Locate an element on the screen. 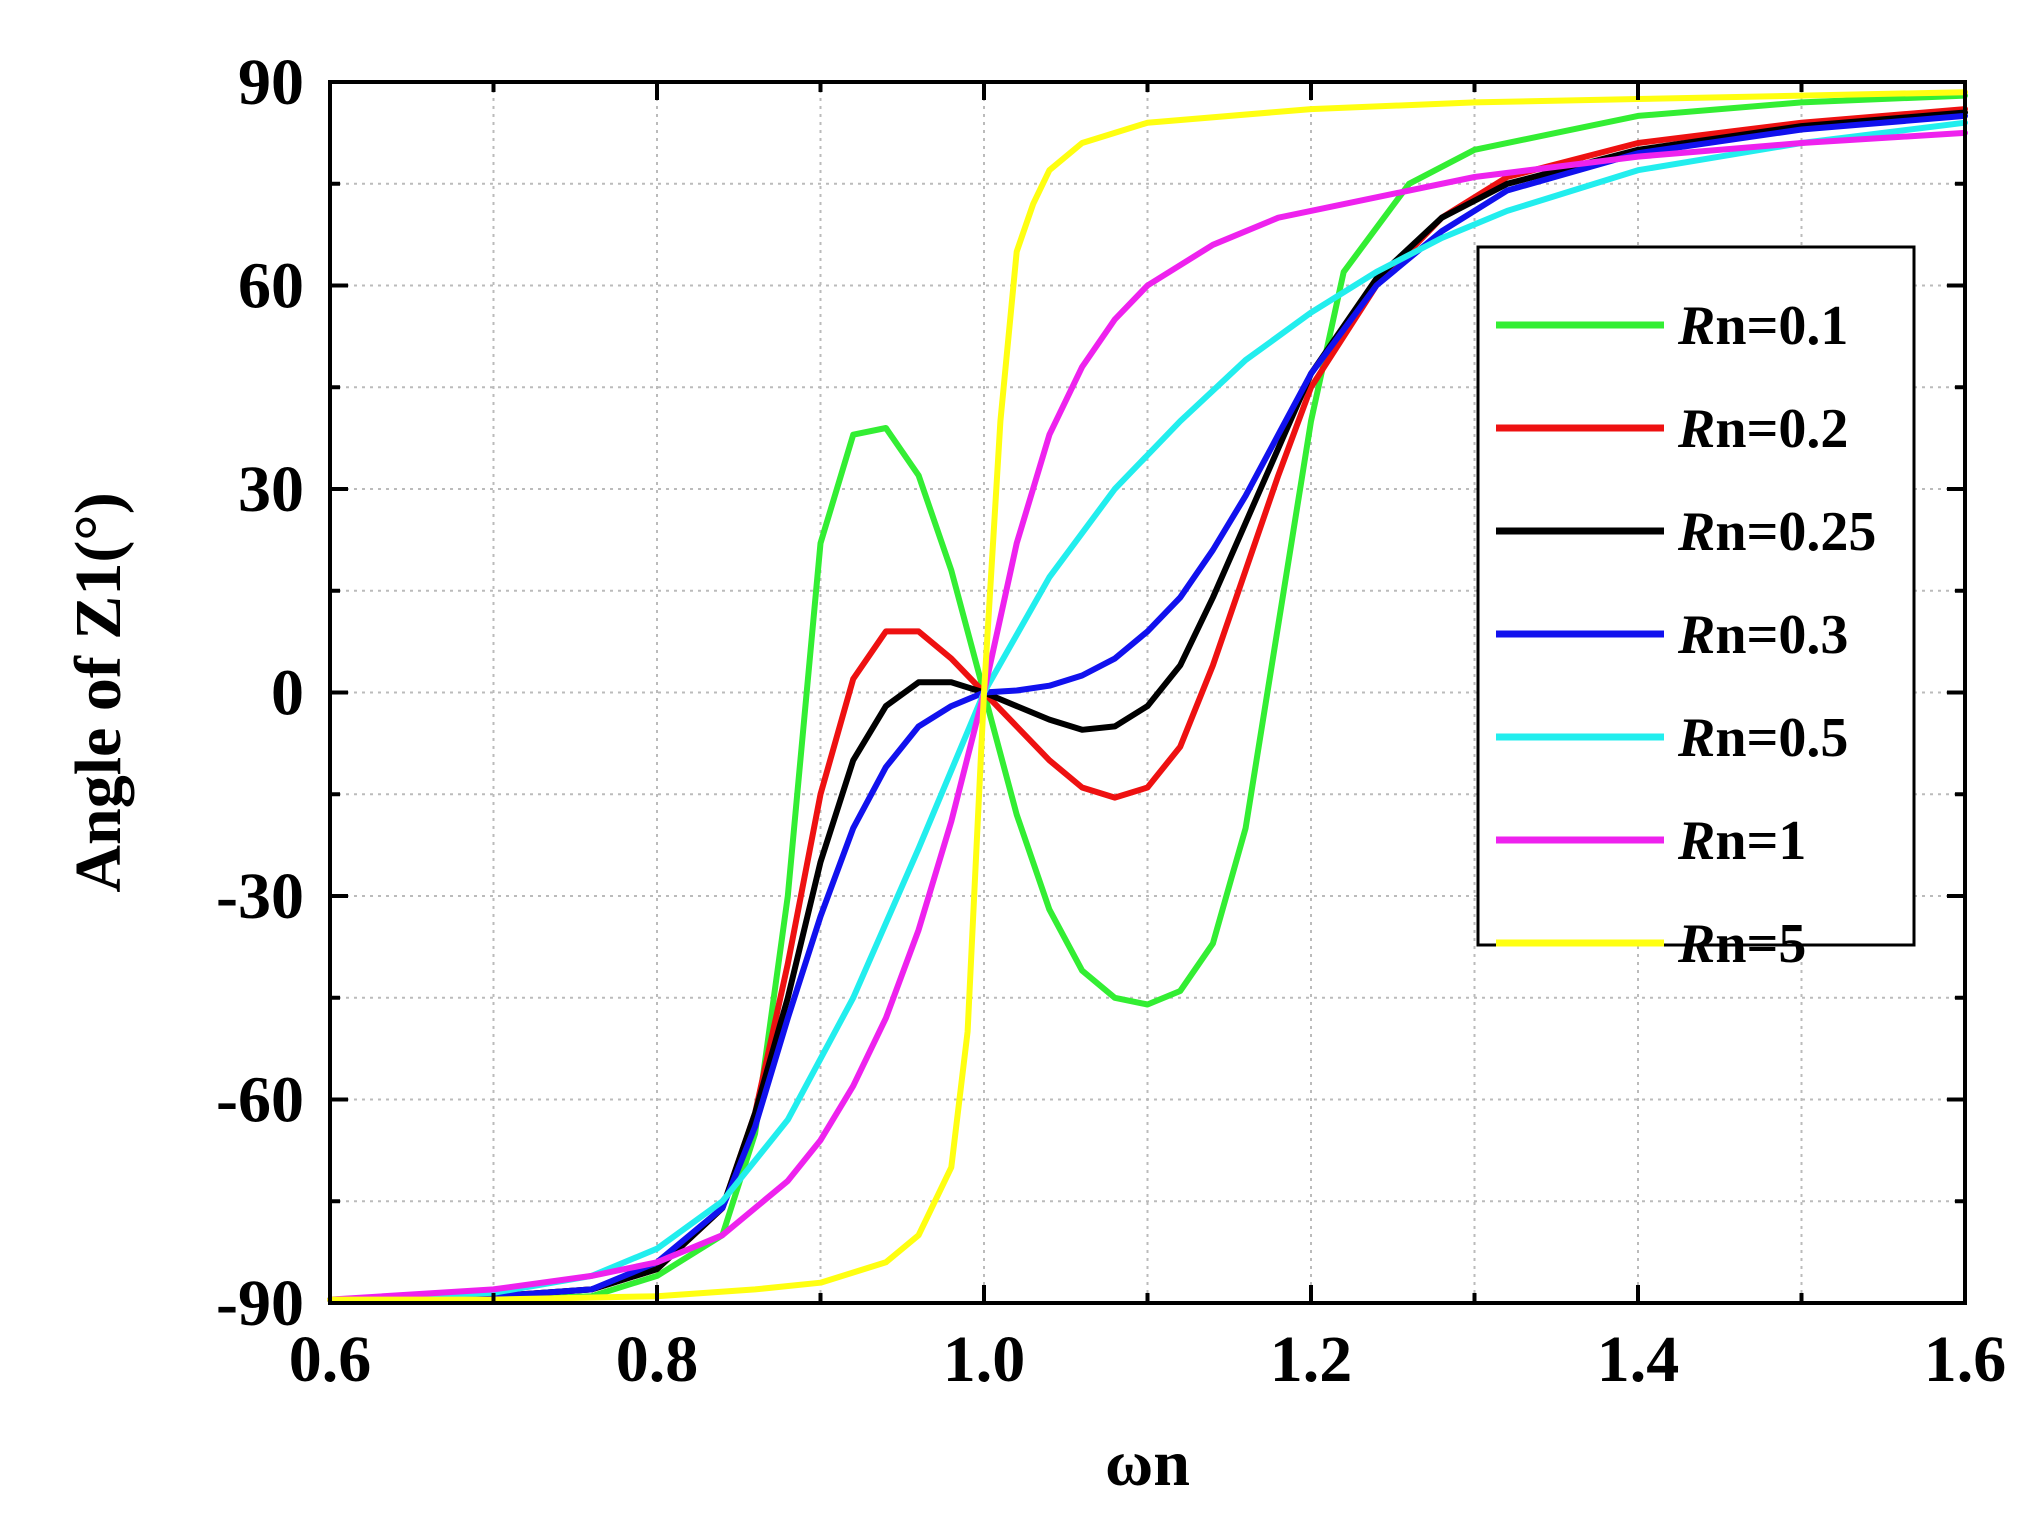  legend-label: Rn=0.25 is located at coordinates (1776, 532).